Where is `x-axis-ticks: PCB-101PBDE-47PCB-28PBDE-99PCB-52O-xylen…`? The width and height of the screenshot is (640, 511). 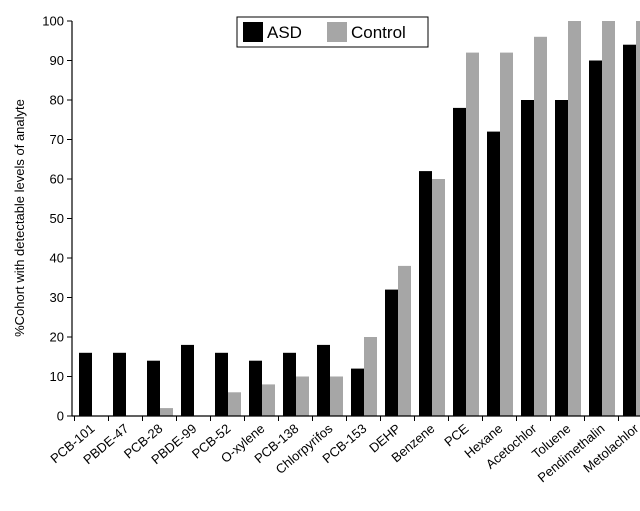
x-axis-ticks: PCB-101PBDE-47PCB-28PBDE-99PCB-52O-xylen… is located at coordinates (343, 450).